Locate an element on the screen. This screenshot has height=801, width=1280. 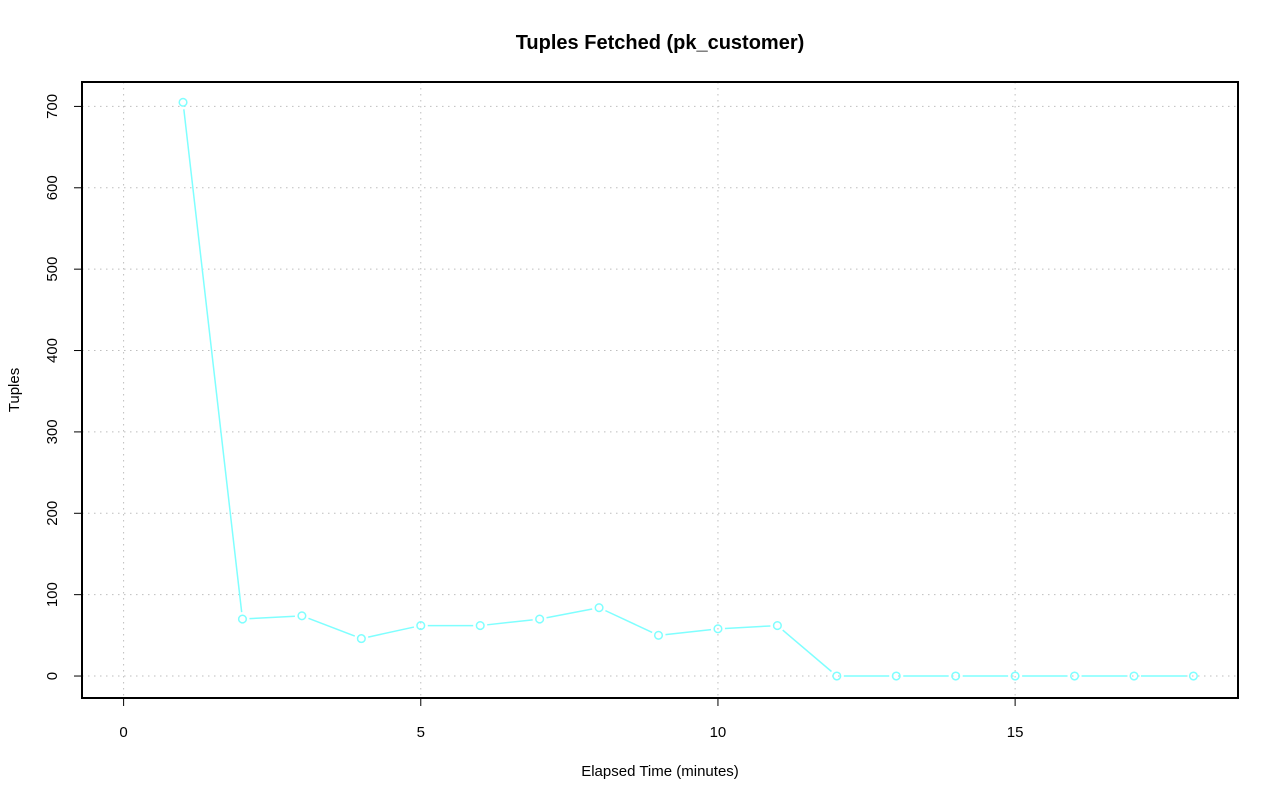
y-tick-label: 0 is located at coordinates (52, 676).